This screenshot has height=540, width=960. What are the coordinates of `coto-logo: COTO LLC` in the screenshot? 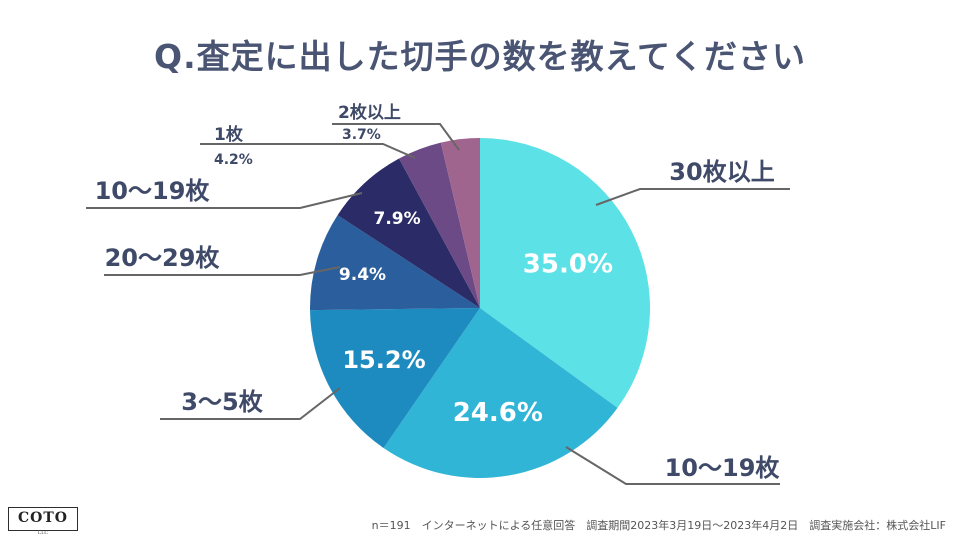 It's located at (43, 521).